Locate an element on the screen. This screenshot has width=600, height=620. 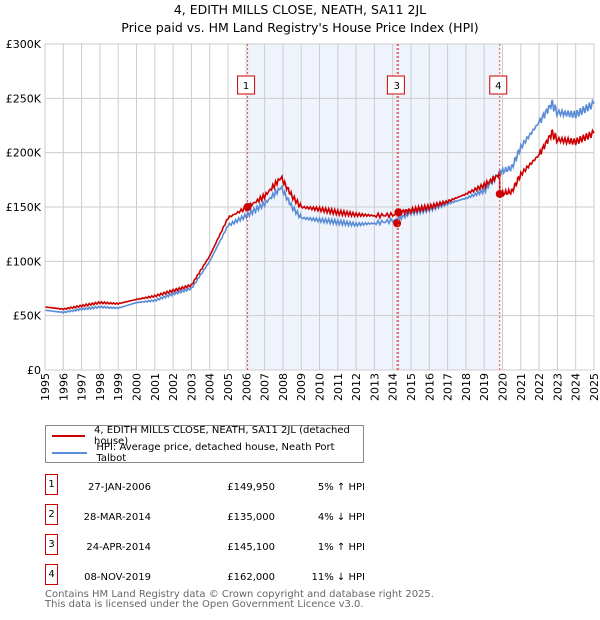
y-tick-label: £100K is located at coordinates (24, 261).